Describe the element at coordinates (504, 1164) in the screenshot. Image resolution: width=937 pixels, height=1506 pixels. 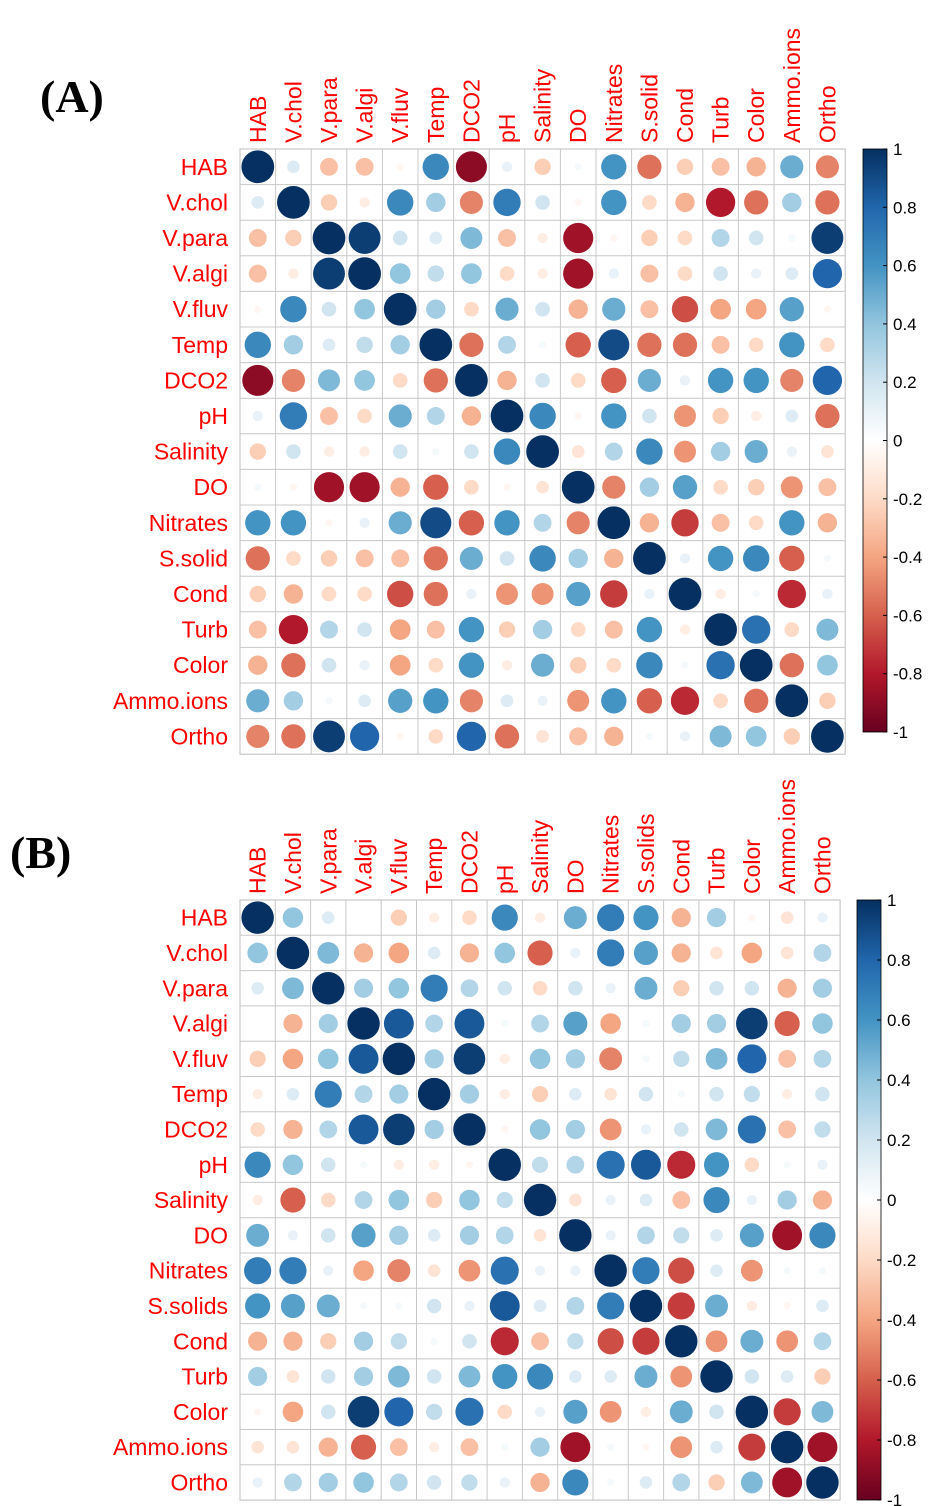
I see `panel-b-cell-ph-ph` at that location.